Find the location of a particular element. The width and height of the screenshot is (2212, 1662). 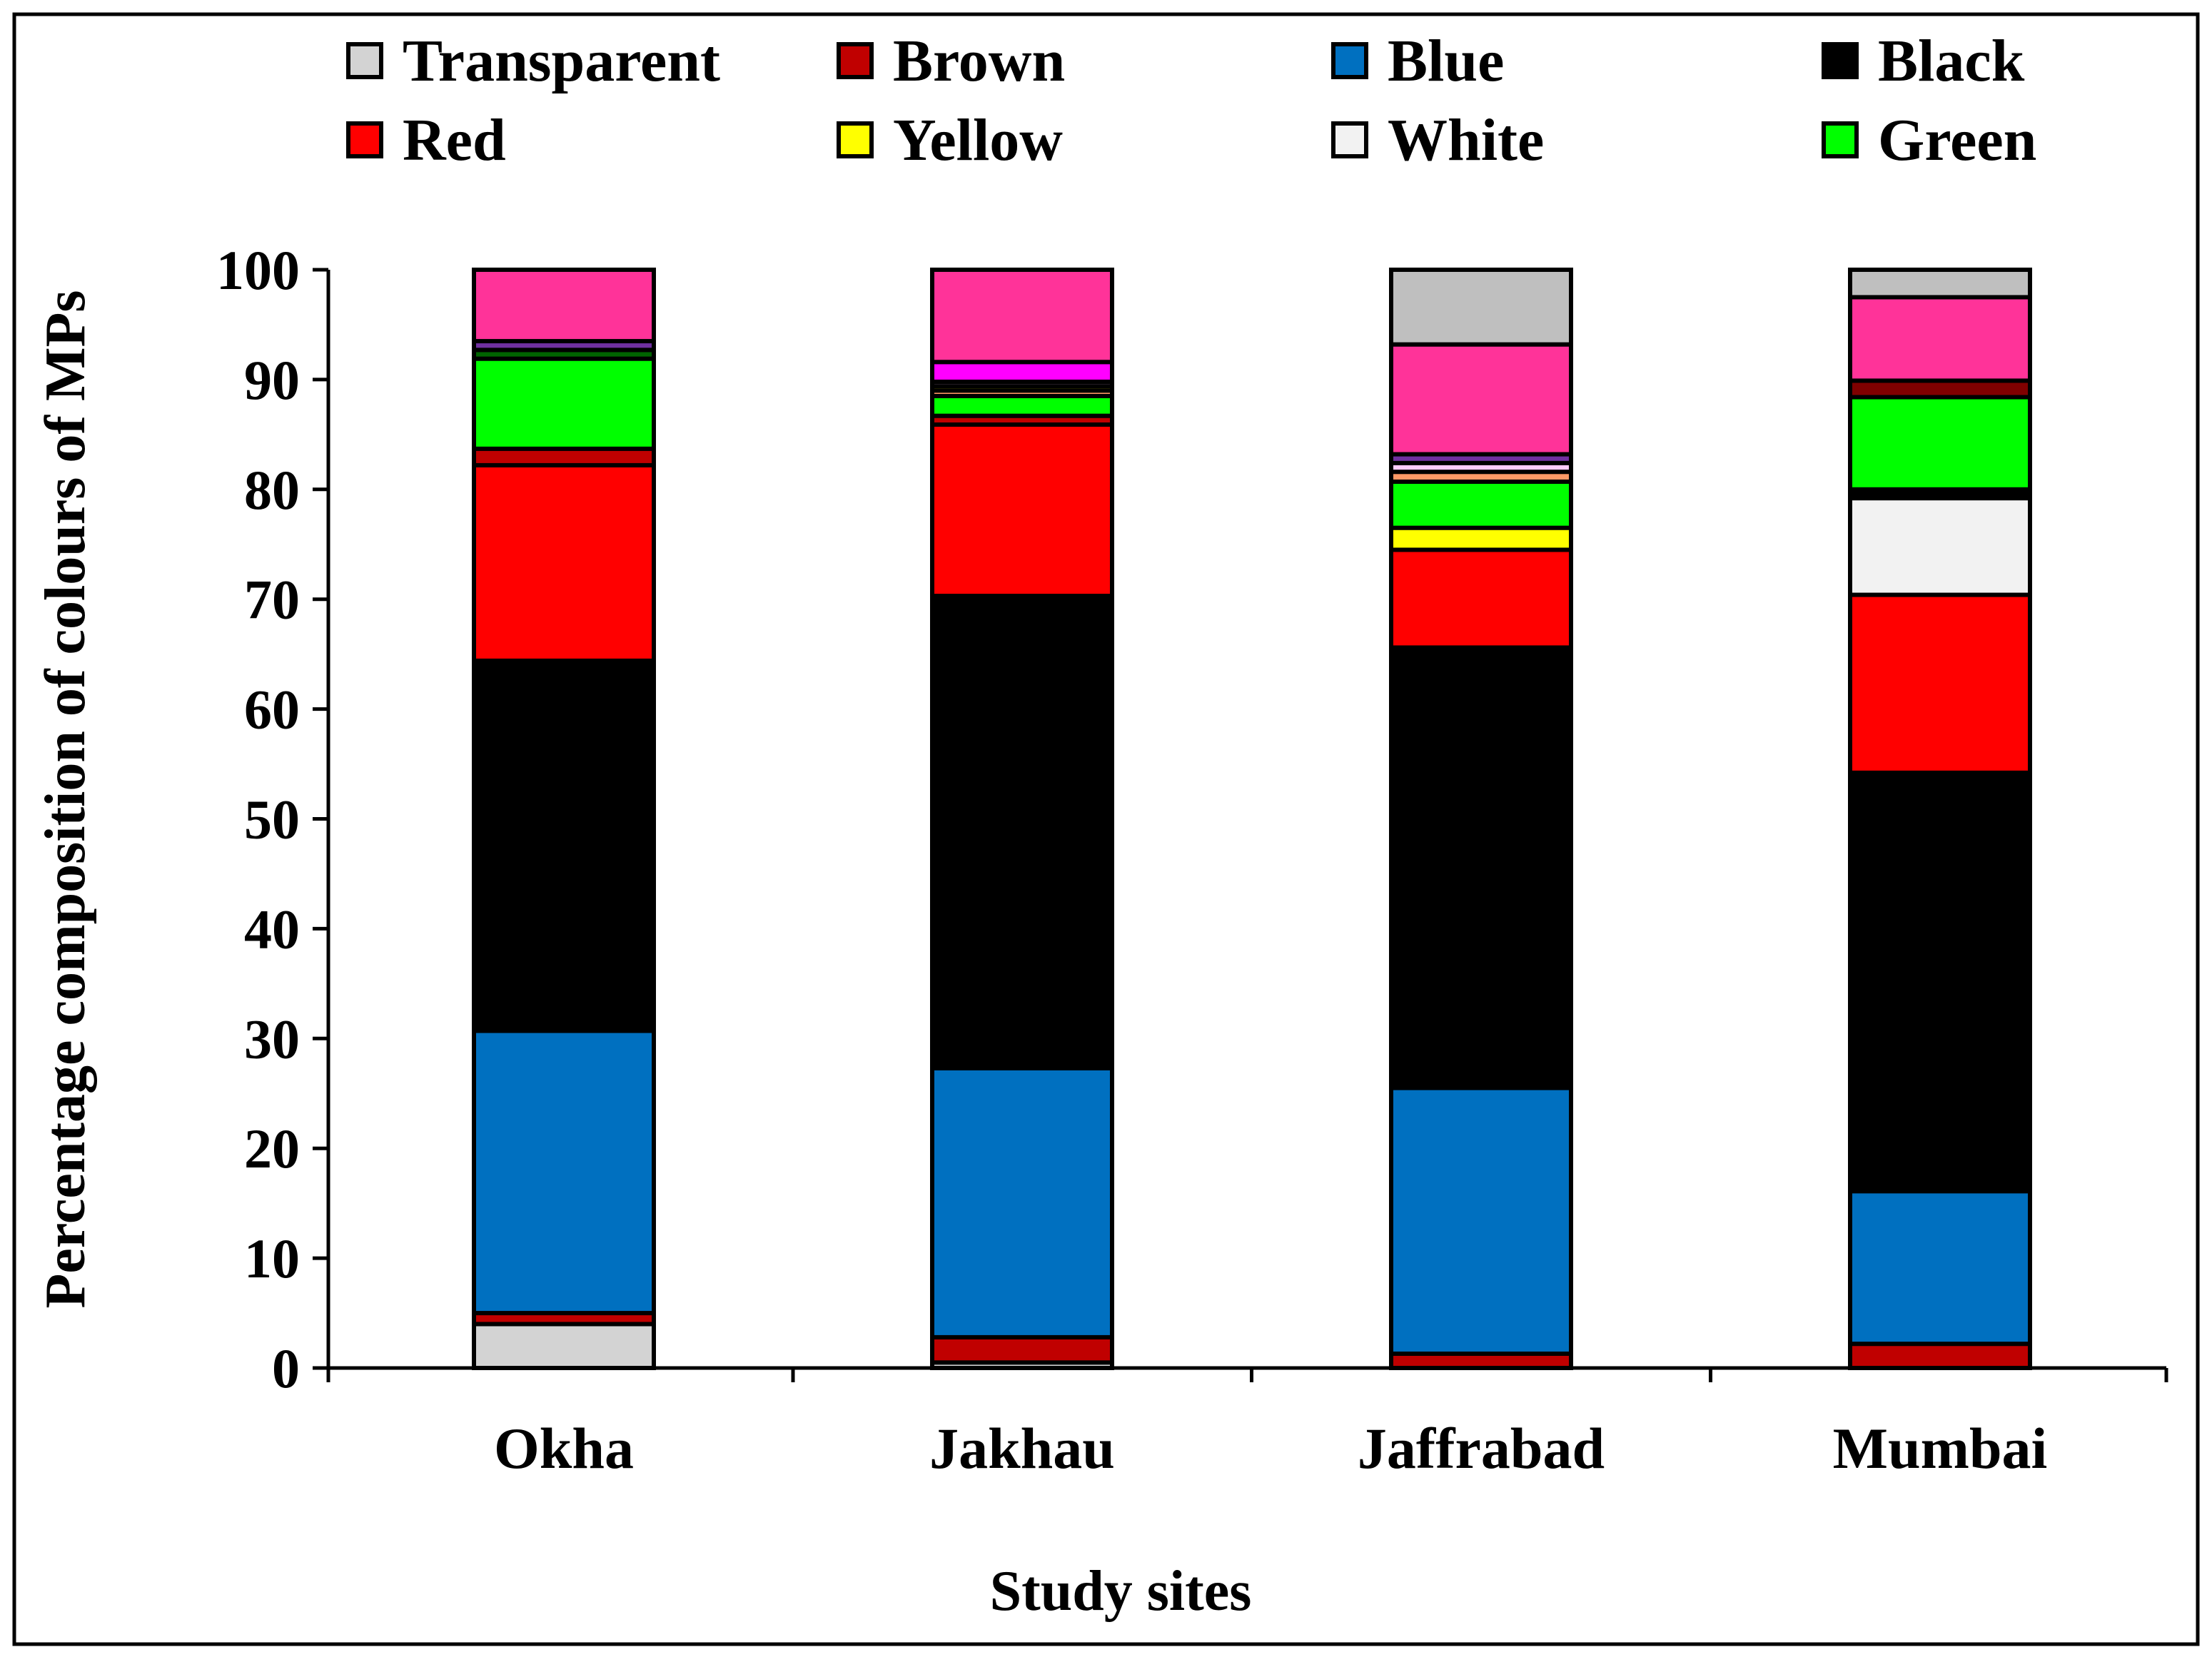

bar-segment-okha-pink is located at coordinates (564, 306).